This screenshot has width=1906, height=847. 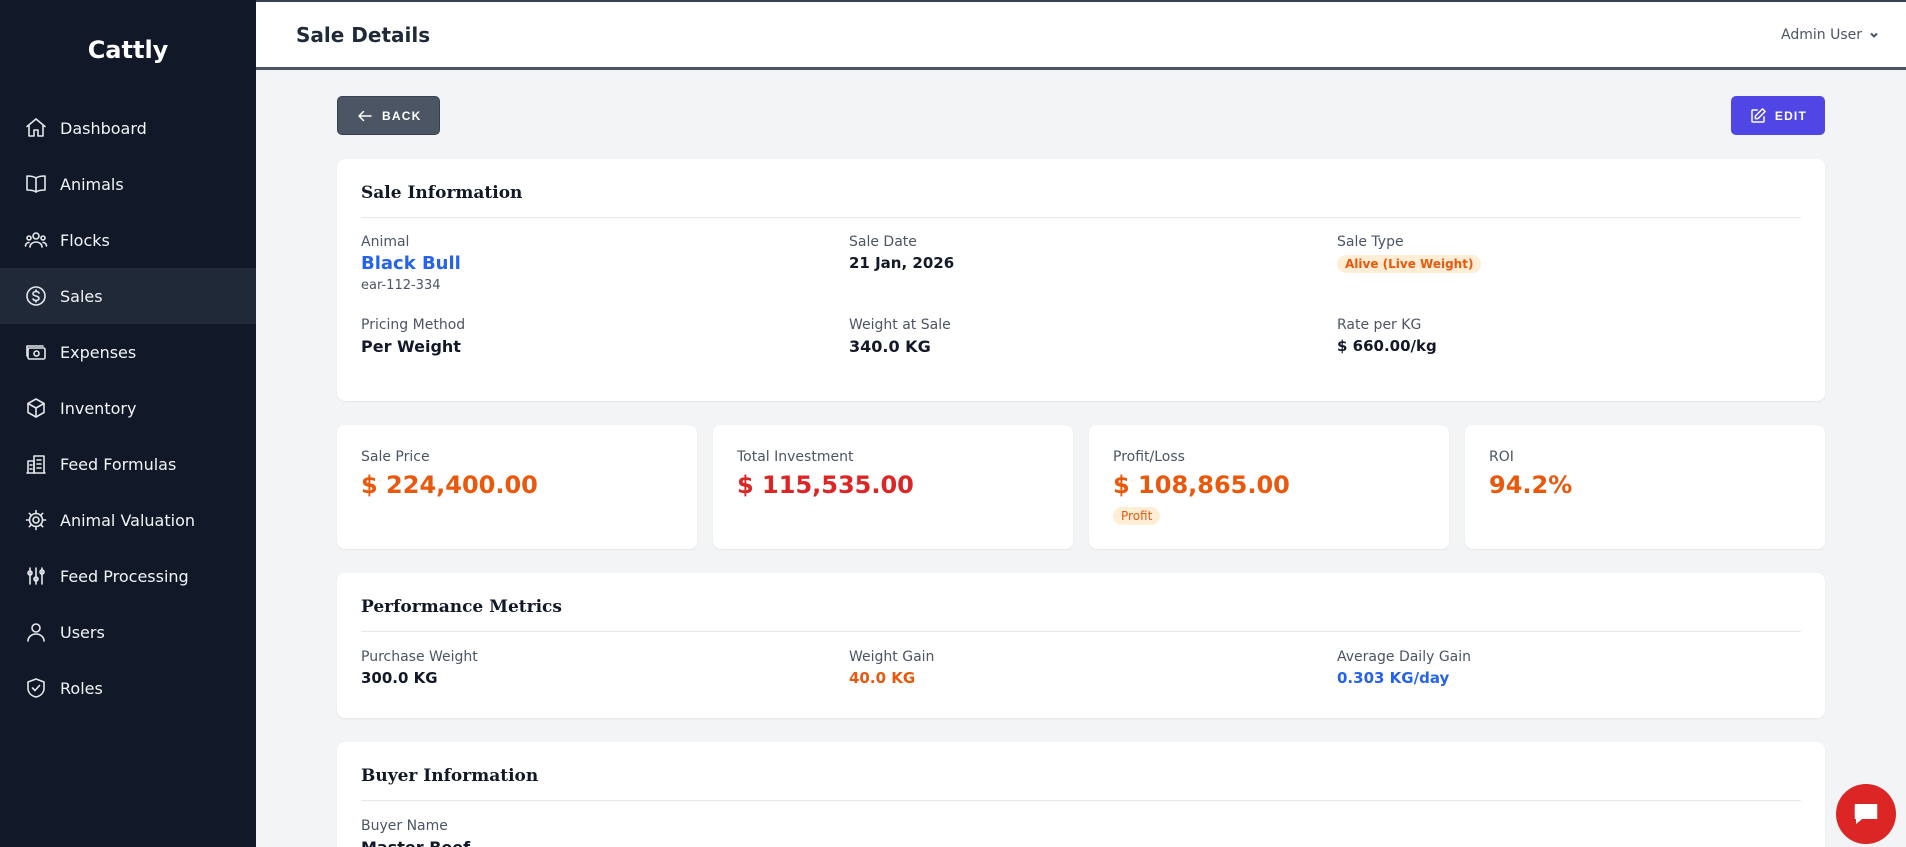 What do you see at coordinates (98, 408) in the screenshot?
I see `sidebar-item-label: Inventory` at bounding box center [98, 408].